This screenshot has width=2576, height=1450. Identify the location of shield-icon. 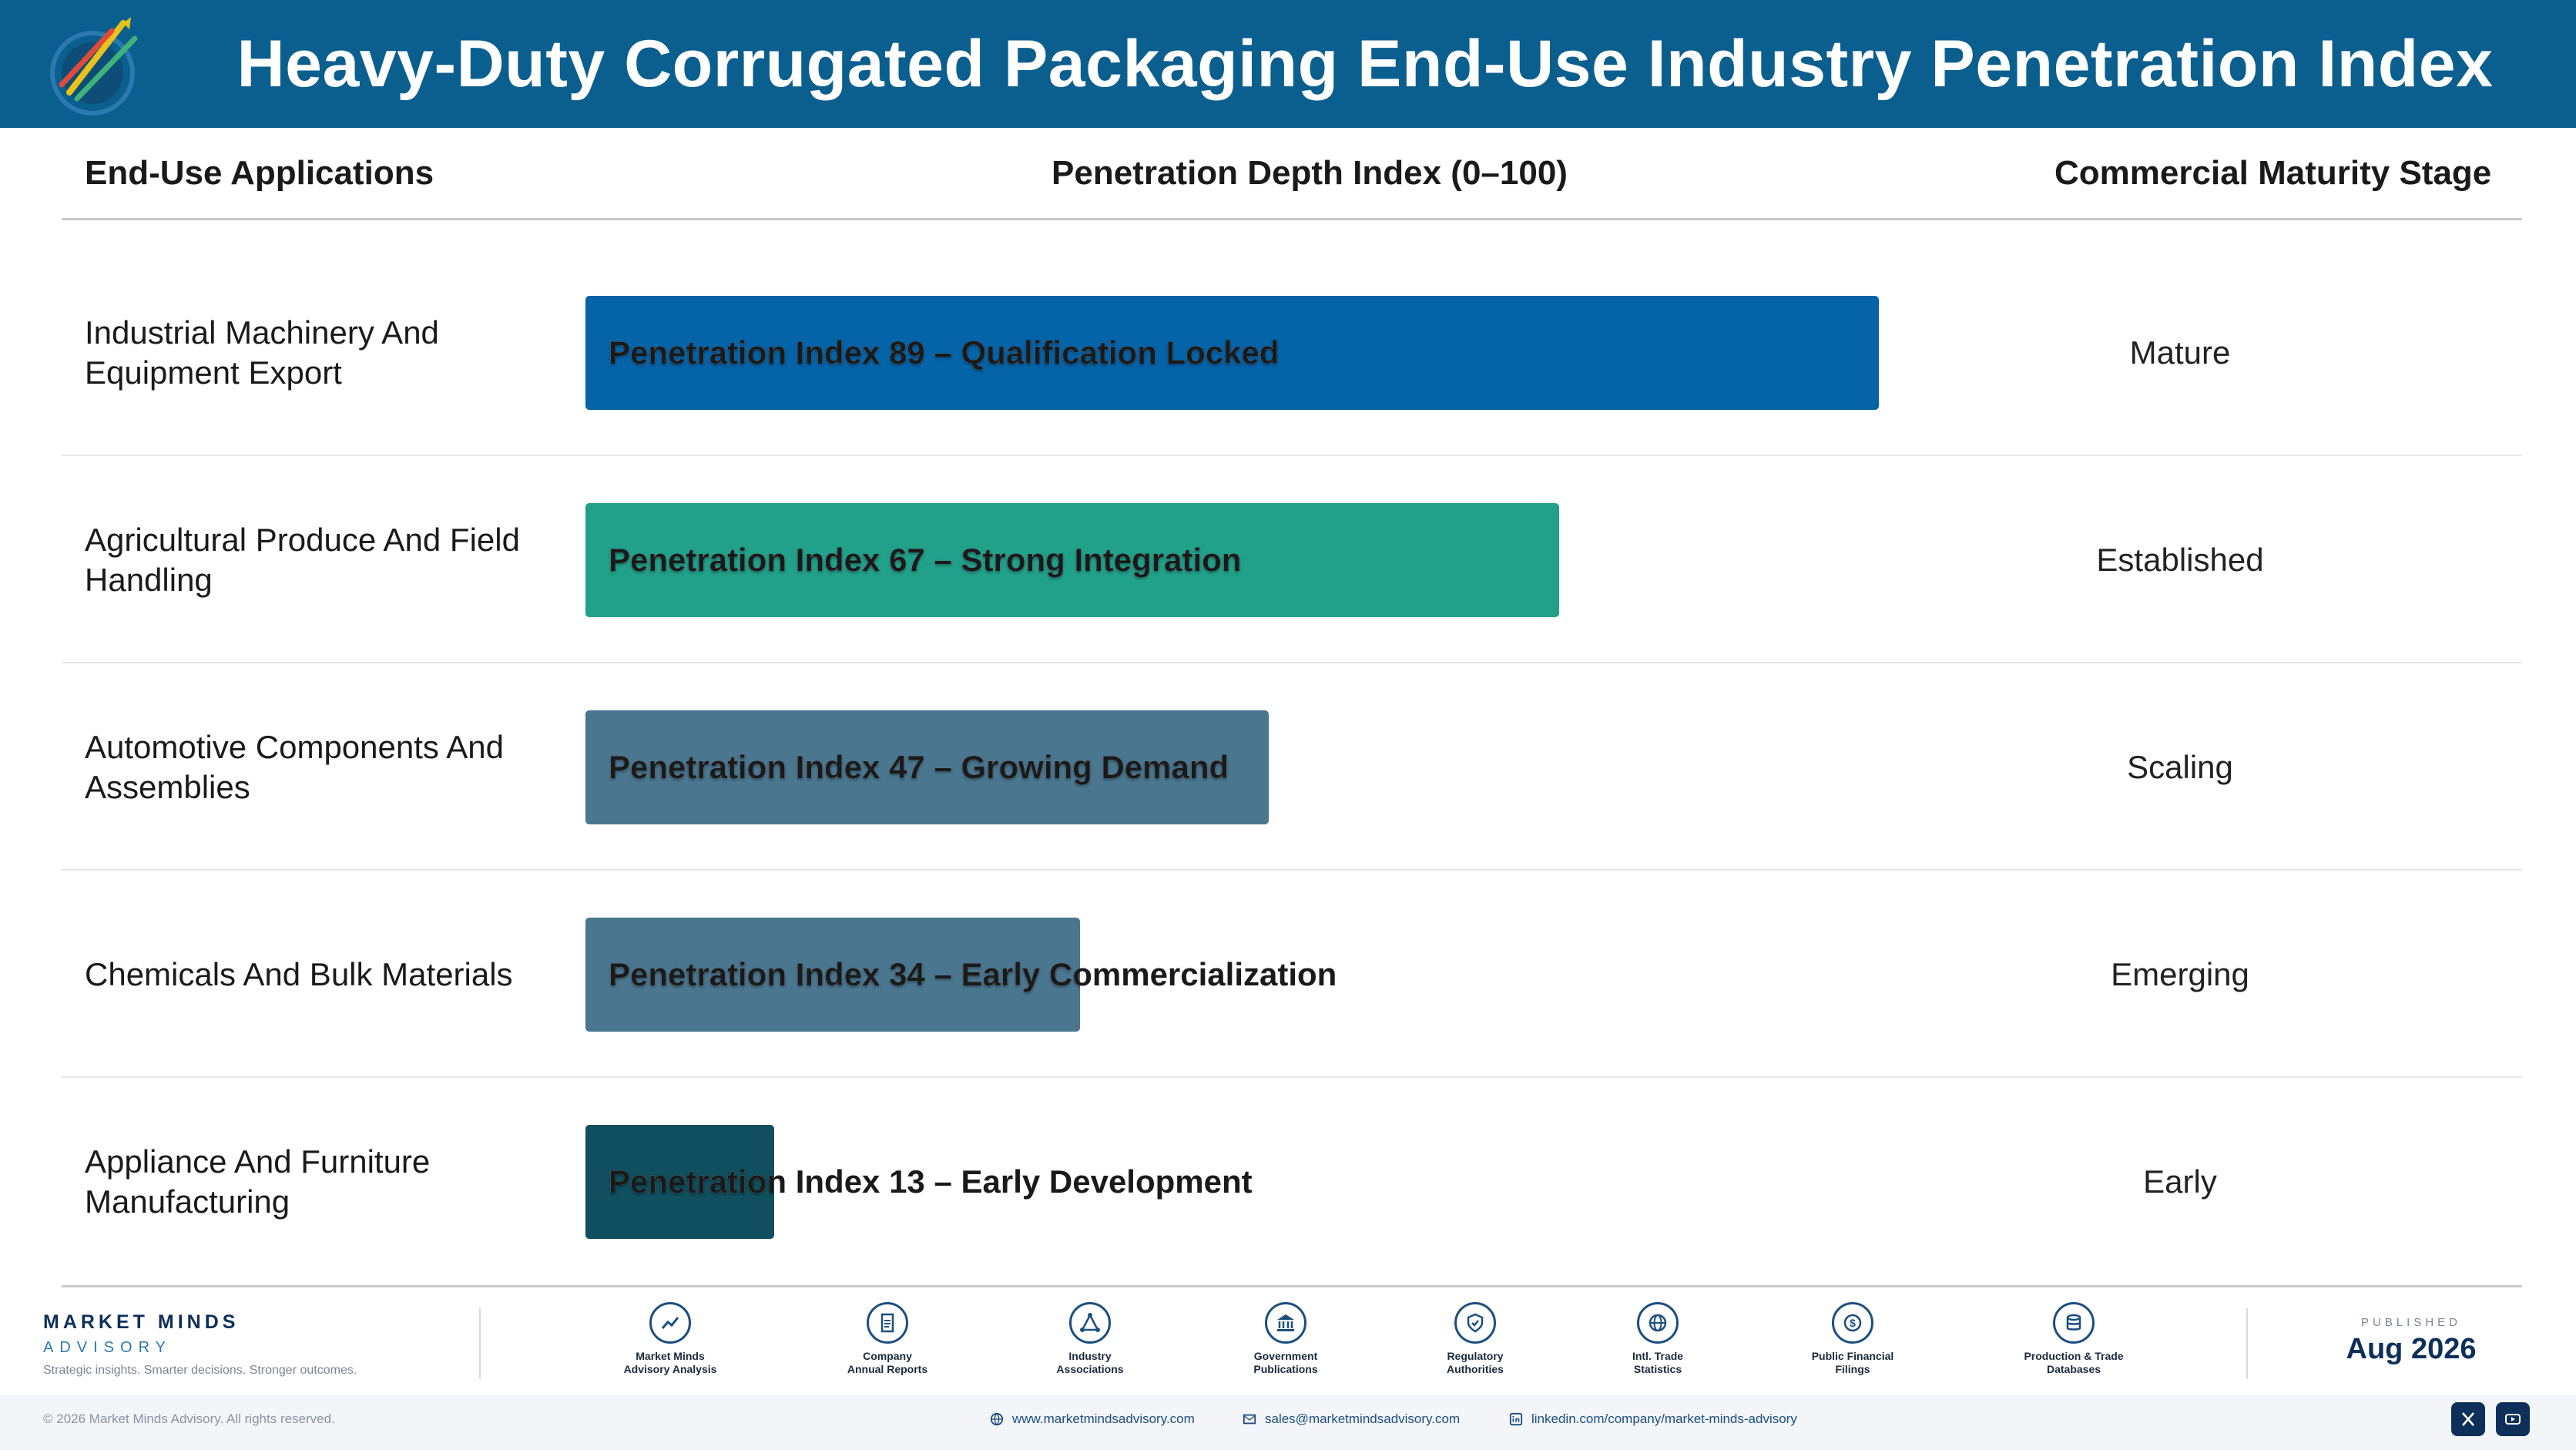
(1475, 1323).